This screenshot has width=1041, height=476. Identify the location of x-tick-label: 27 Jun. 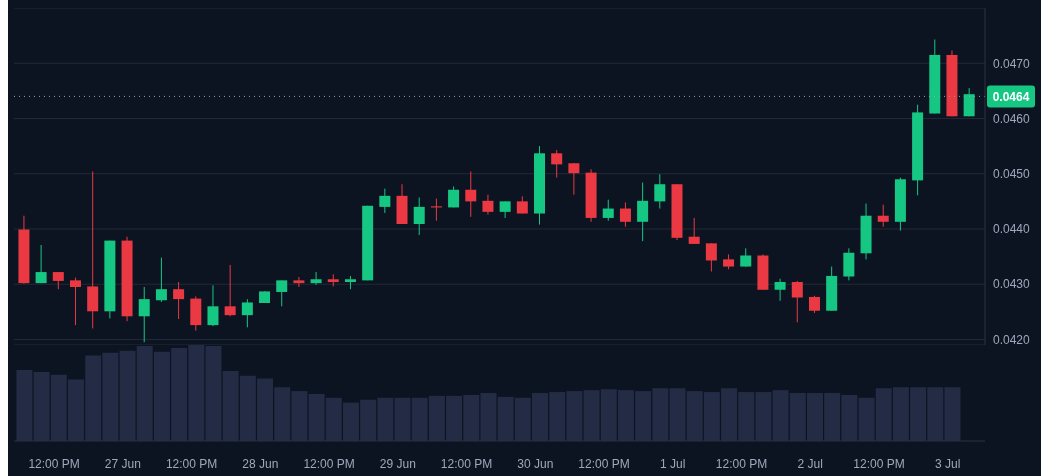
(122, 463).